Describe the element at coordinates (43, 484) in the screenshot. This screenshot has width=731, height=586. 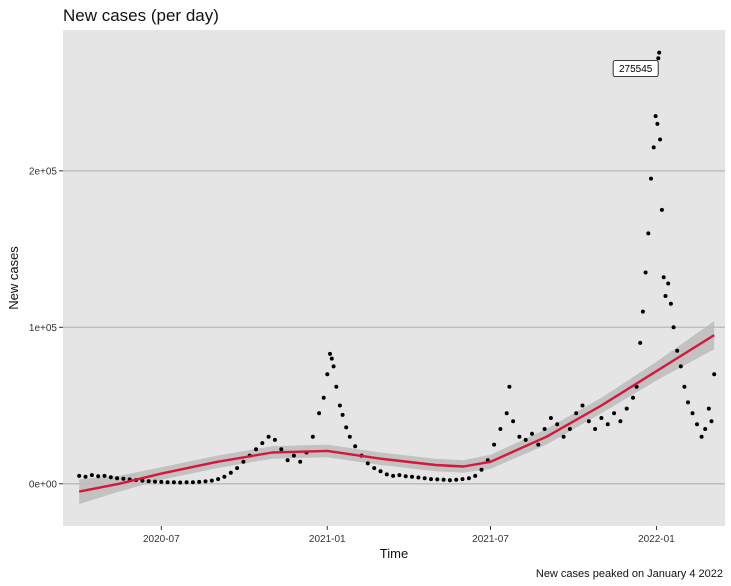
I see `y-tick-label-0: 0e+00` at that location.